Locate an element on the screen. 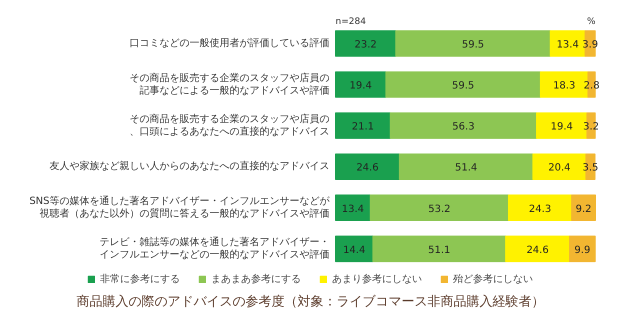  data-label: 9.2 is located at coordinates (584, 209).